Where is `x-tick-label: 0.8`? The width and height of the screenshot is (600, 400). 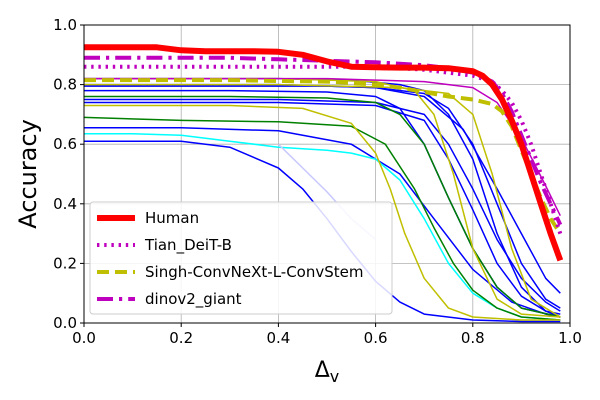
x-tick-label: 0.8 is located at coordinates (473, 338).